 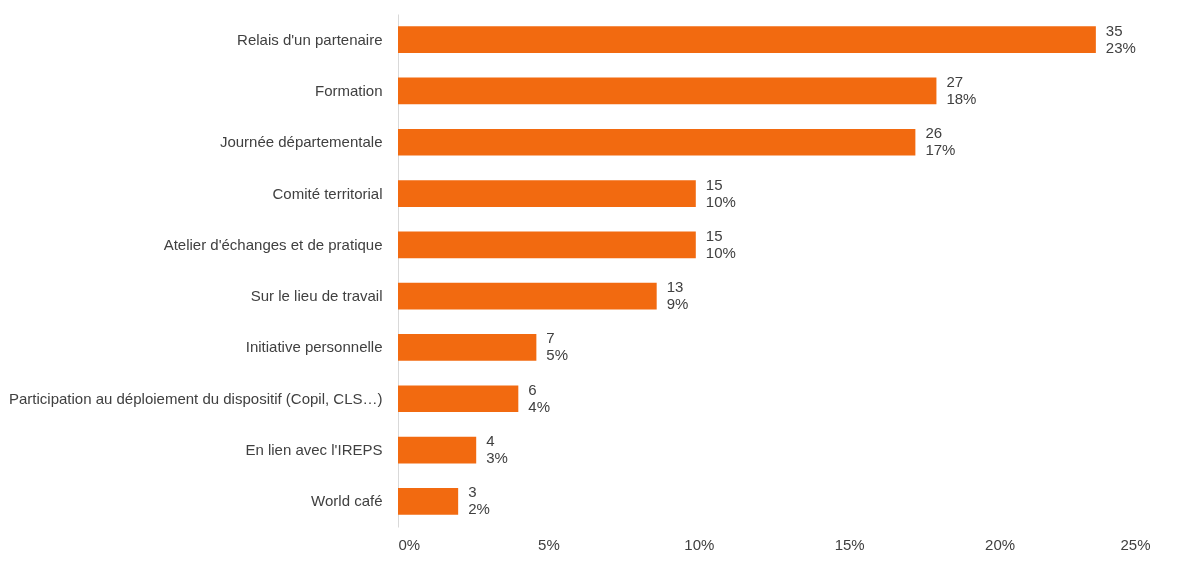 I want to click on y-tick-label: Atelier d'échanges et de pratique, so click(x=273, y=244).